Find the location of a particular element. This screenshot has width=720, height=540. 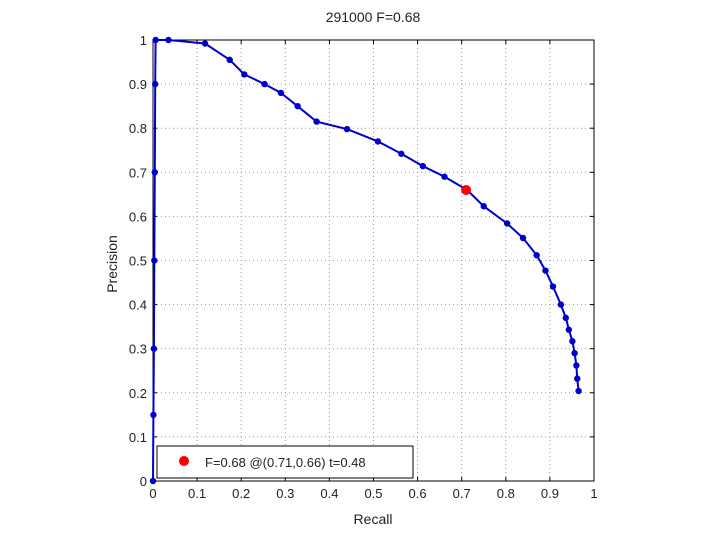

y-axis-label: Precision is located at coordinates (112, 264).